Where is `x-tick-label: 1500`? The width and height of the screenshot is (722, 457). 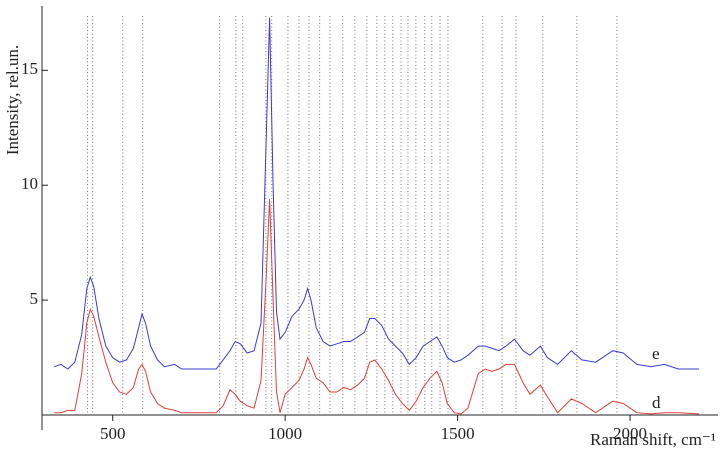
x-tick-label: 1500 is located at coordinates (458, 433).